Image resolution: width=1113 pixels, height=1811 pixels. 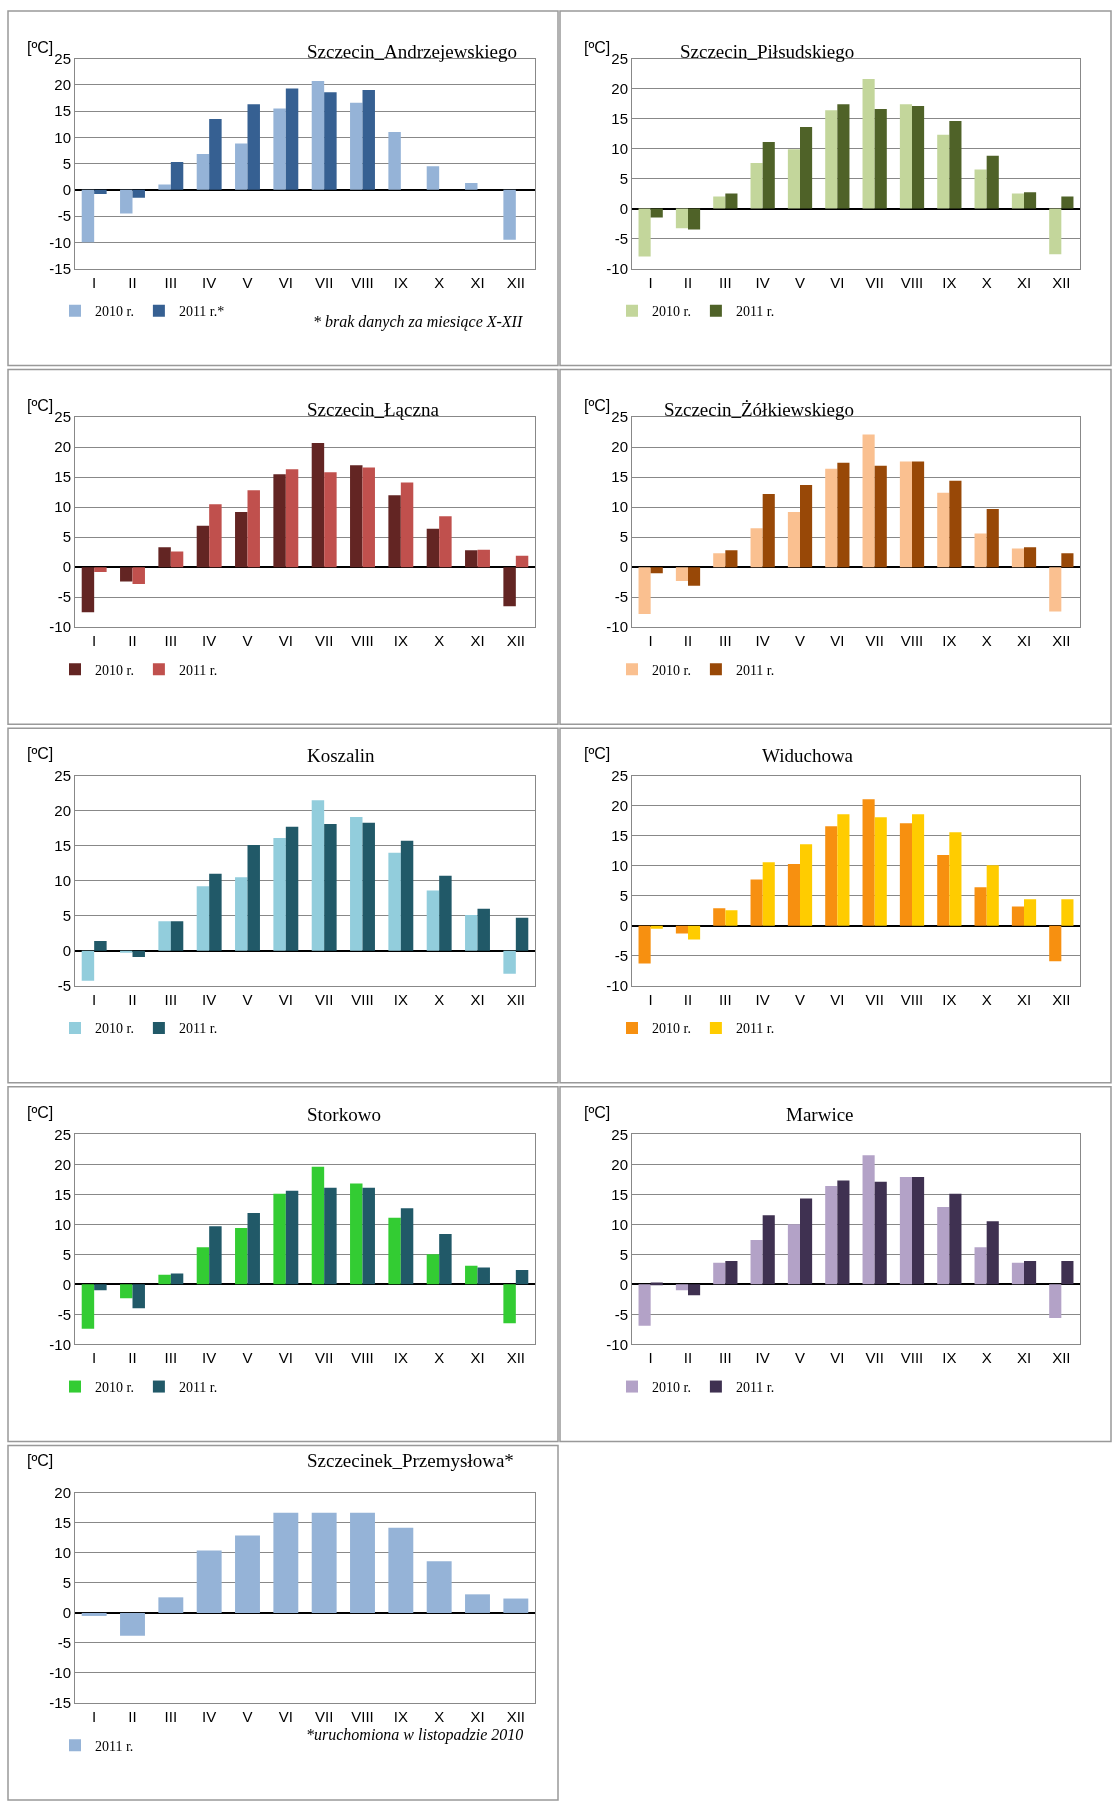 What do you see at coordinates (759, 409) in the screenshot?
I see `chart-title: Szczecin_Żółkiewskiego` at bounding box center [759, 409].